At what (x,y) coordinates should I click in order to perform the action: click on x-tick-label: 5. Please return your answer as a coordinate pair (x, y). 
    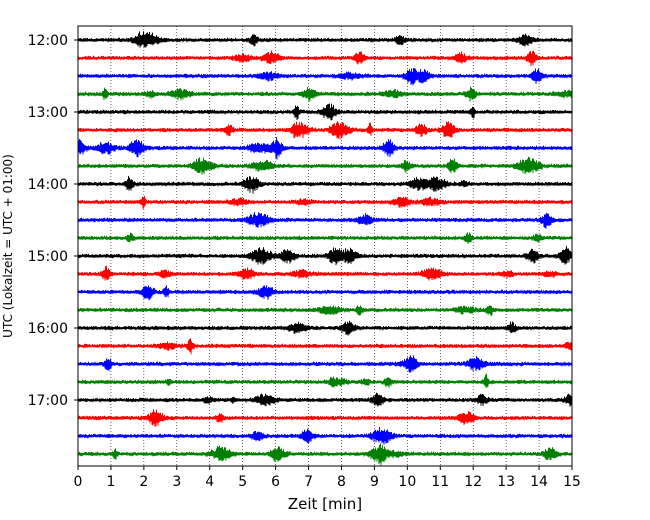
    Looking at the image, I should click on (242, 482).